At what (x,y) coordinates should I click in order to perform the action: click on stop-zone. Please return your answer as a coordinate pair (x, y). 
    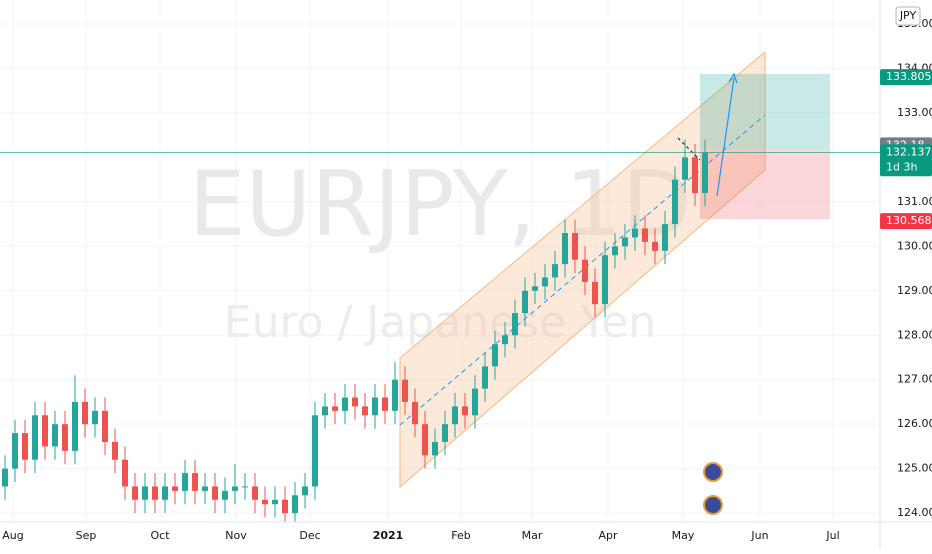
    Looking at the image, I should click on (765, 184).